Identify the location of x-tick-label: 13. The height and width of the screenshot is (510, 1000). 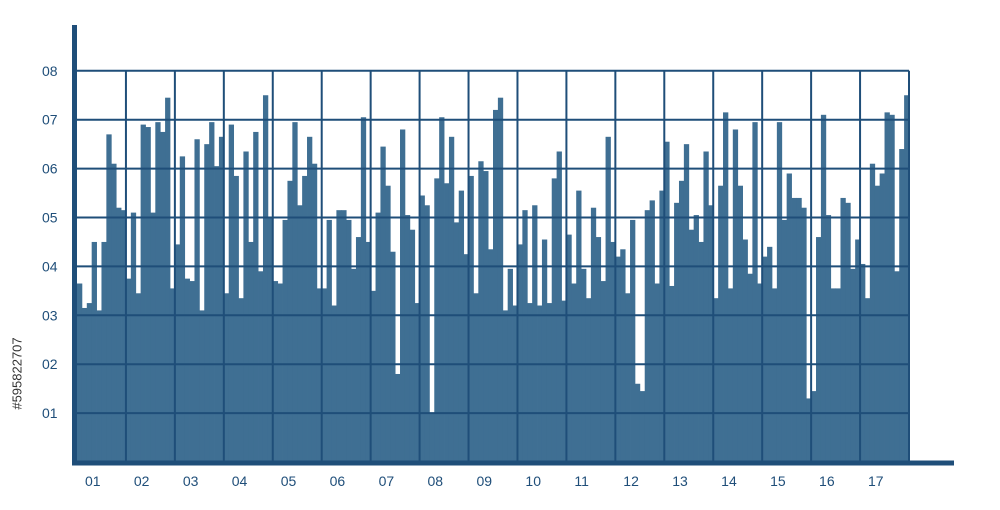
(680, 481).